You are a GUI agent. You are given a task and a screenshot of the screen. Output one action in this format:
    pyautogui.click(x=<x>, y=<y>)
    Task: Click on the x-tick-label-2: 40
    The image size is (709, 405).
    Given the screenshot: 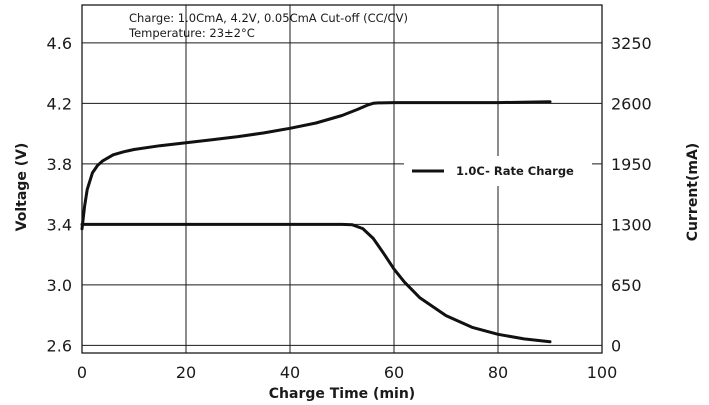 What is the action you would take?
    pyautogui.click(x=290, y=372)
    